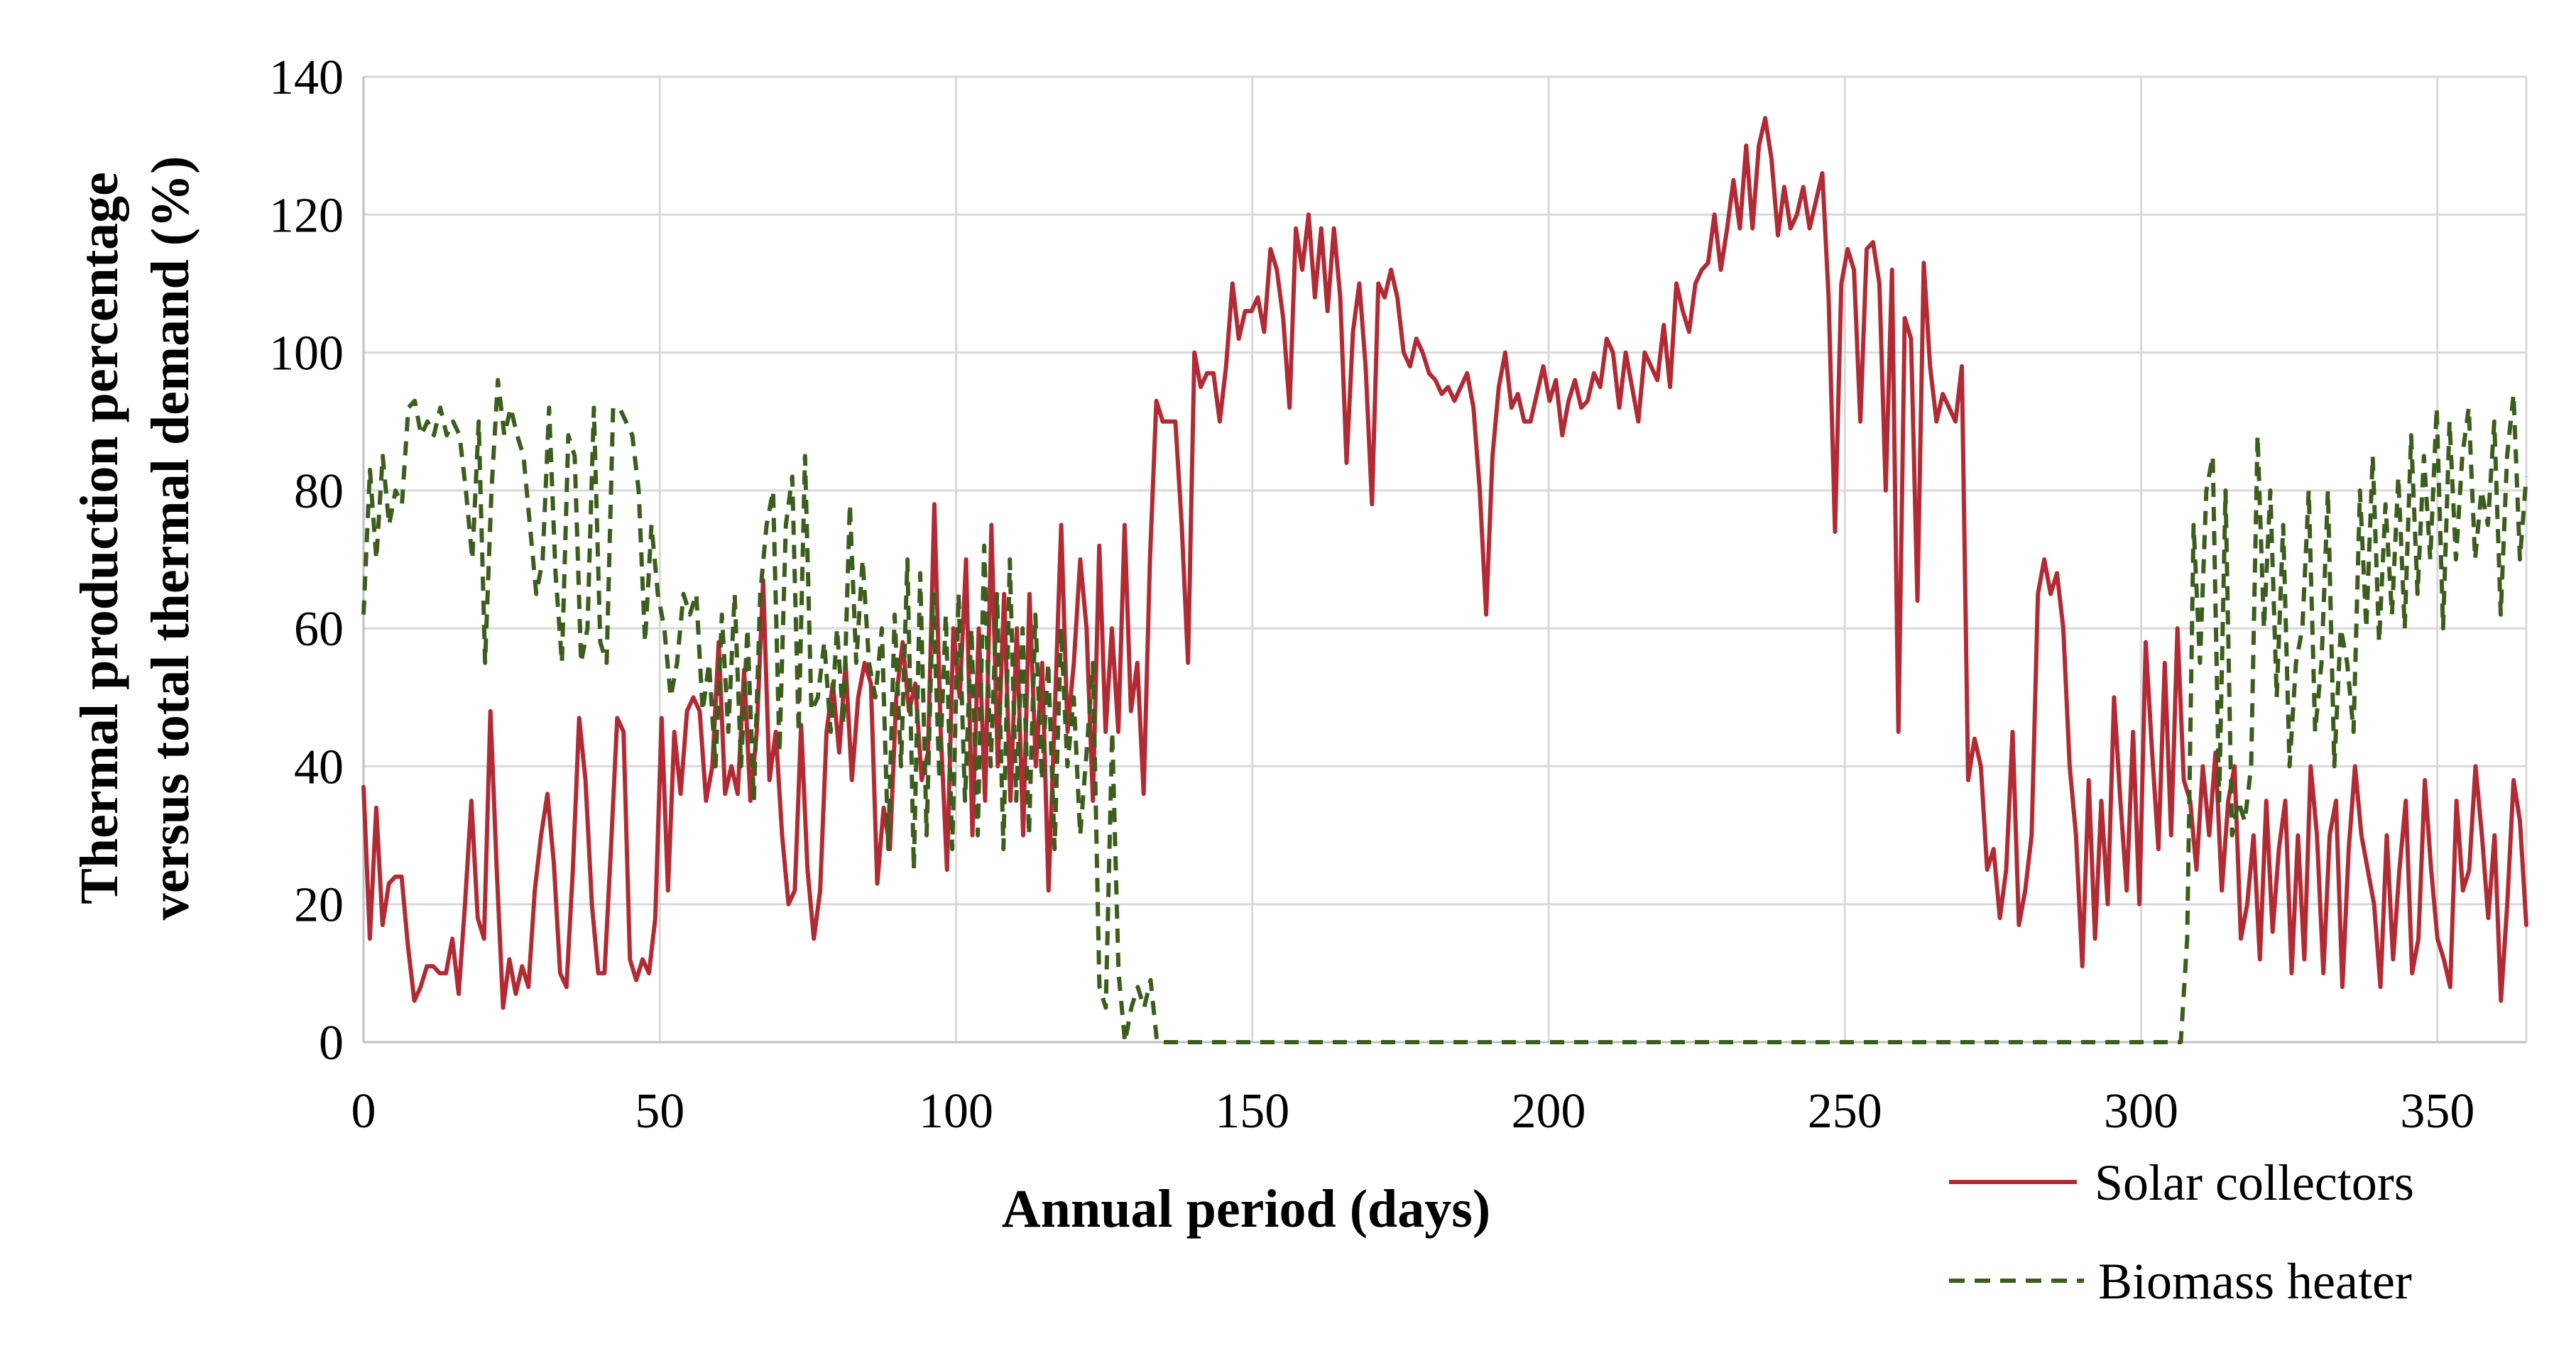 Image resolution: width=2576 pixels, height=1346 pixels. Describe the element at coordinates (331, 1044) in the screenshot. I see `y-tick-label-0: 0` at that location.